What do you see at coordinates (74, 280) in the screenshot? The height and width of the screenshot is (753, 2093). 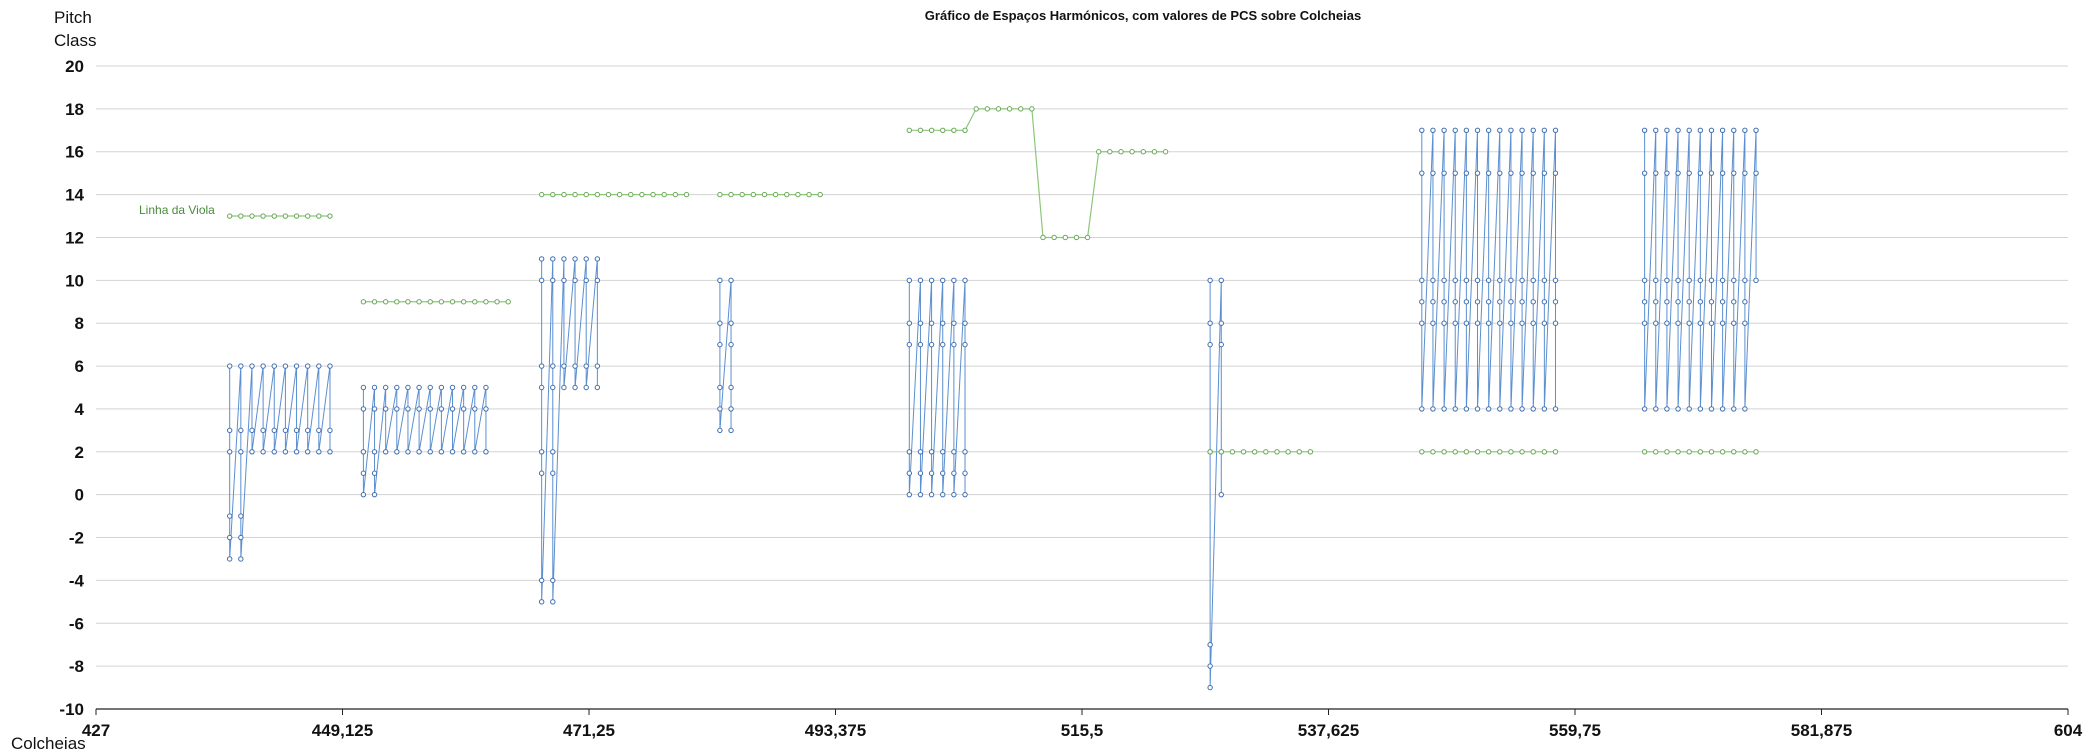 I see `y-tick-label: 10` at bounding box center [74, 280].